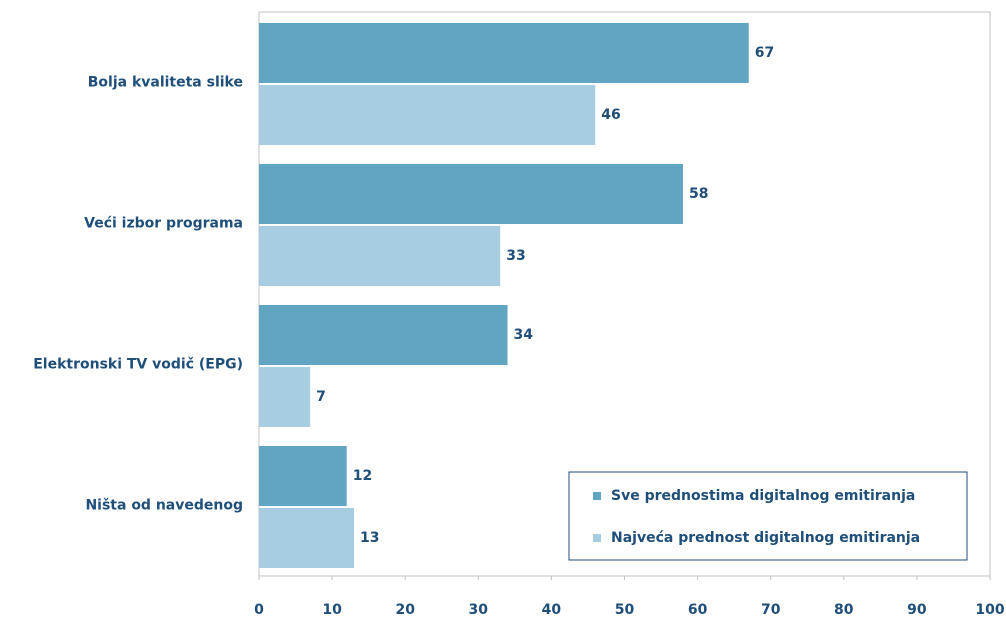 The height and width of the screenshot is (623, 1006). Describe the element at coordinates (989, 610) in the screenshot. I see `x-tick-label: 100` at that location.